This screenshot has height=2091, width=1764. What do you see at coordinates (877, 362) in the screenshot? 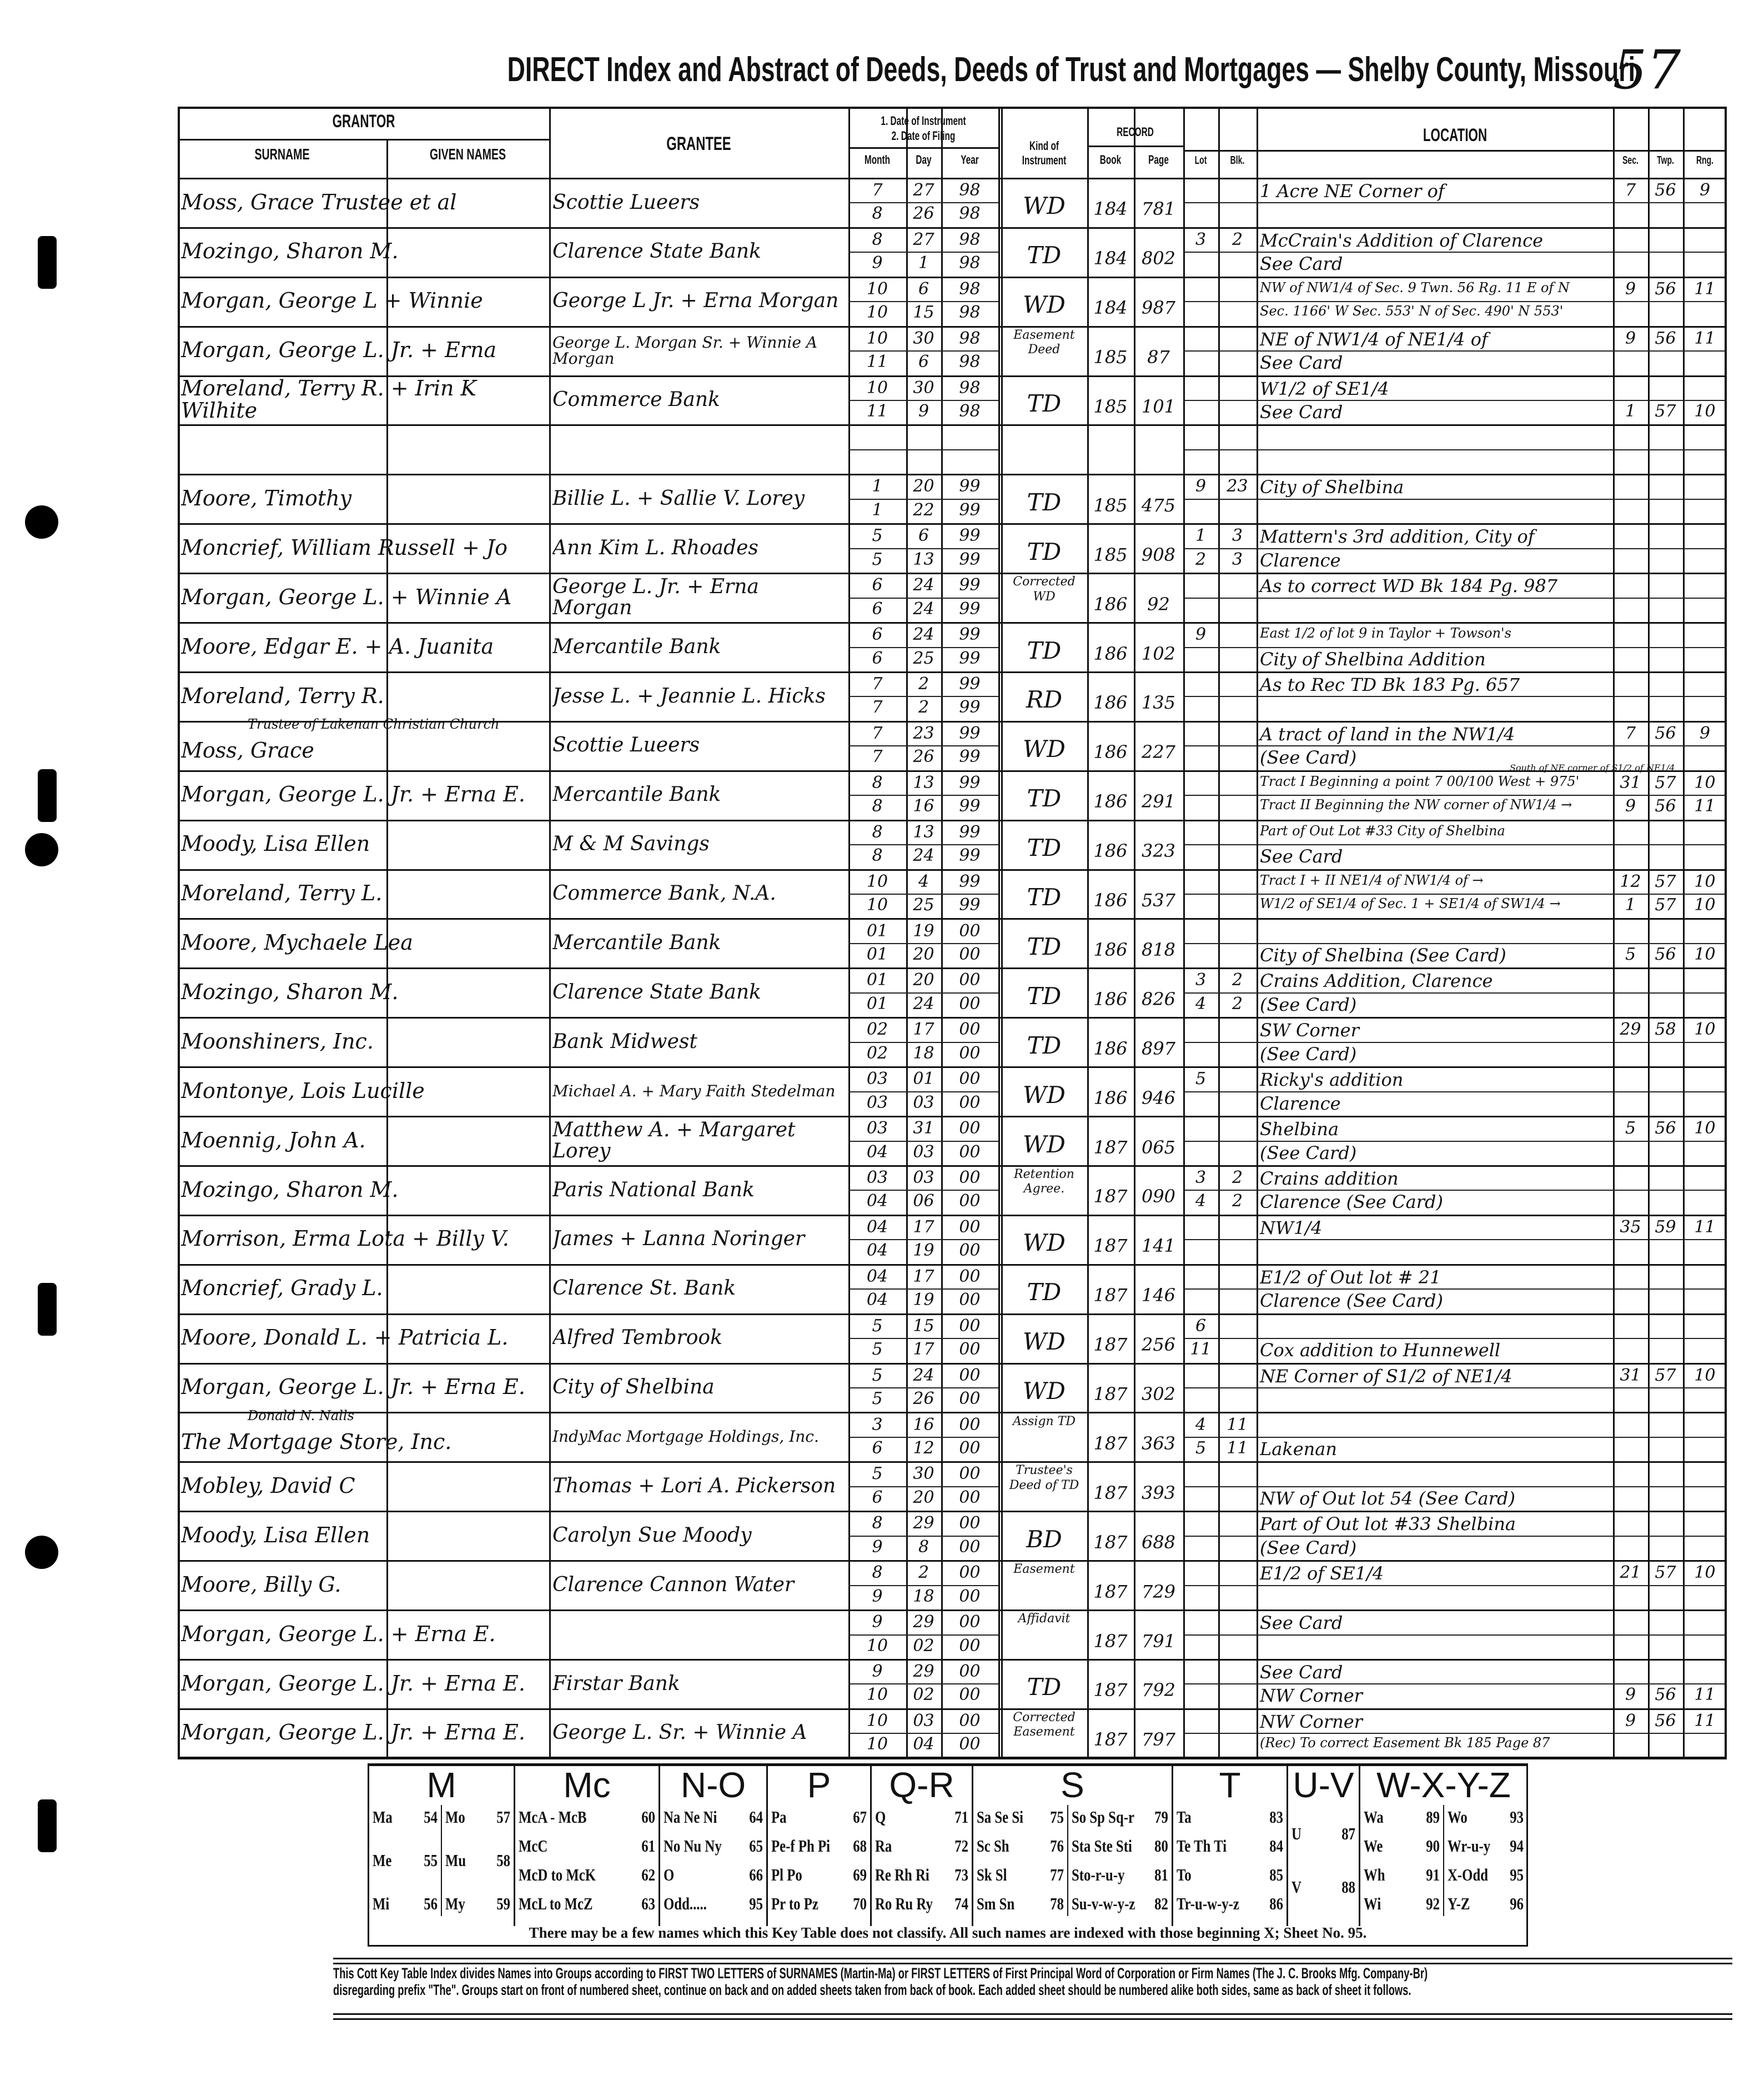
I see `date-of-filing-mo: 11` at bounding box center [877, 362].